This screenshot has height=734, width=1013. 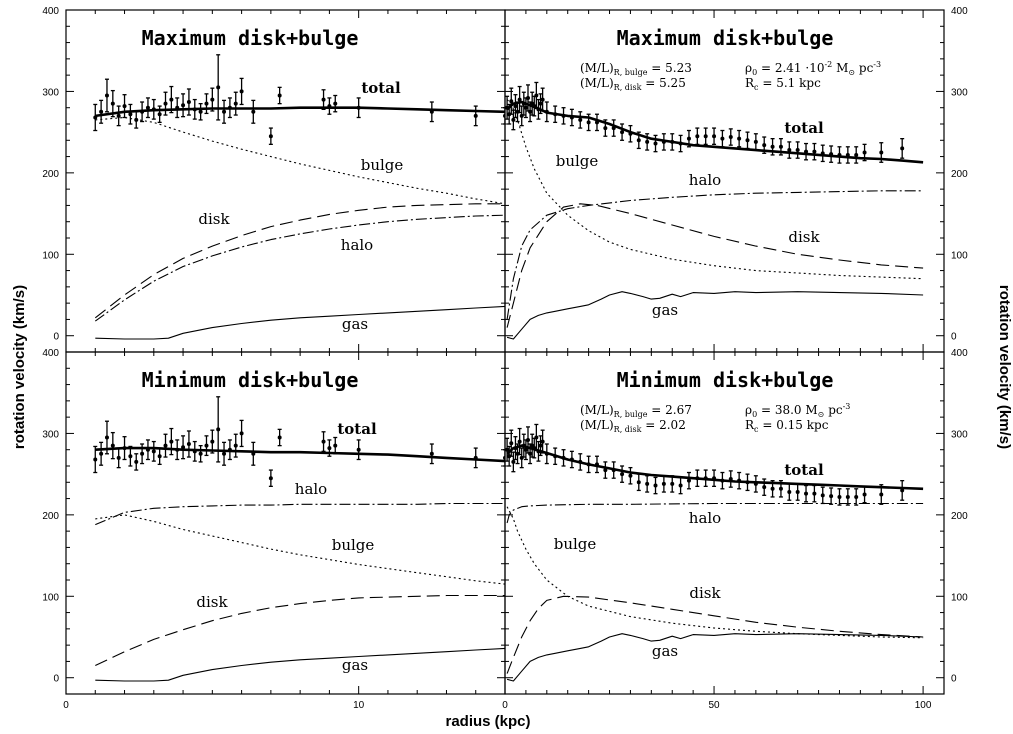 I want to click on series-line-gas, so click(x=300, y=664).